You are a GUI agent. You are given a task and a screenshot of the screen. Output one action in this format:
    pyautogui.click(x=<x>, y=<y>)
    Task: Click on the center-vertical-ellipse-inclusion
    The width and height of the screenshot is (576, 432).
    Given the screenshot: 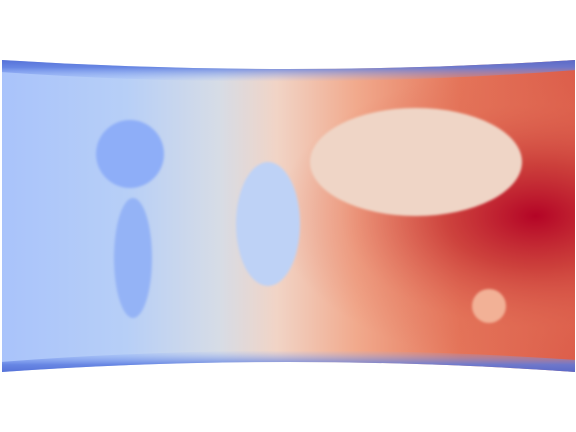 What is the action you would take?
    pyautogui.click(x=268, y=224)
    